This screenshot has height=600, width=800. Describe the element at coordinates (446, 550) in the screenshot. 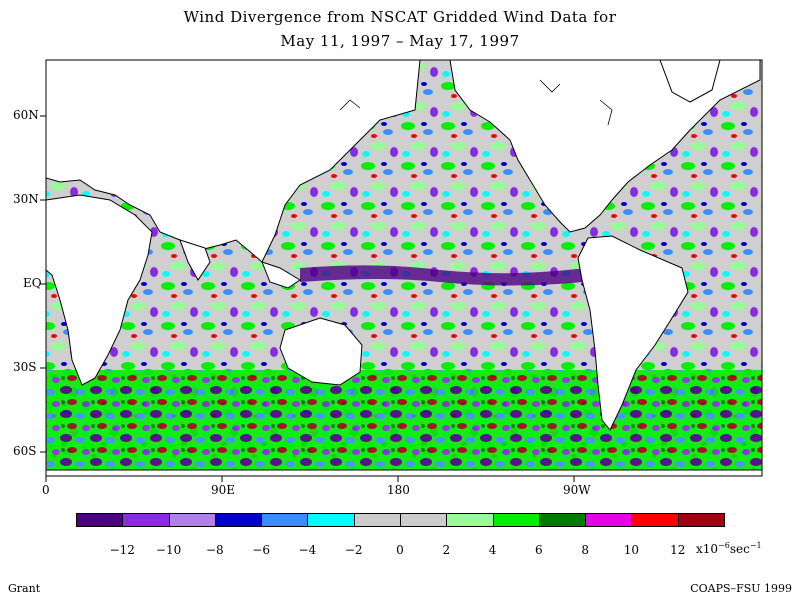

I see `colorbar-tick-label: 2` at that location.